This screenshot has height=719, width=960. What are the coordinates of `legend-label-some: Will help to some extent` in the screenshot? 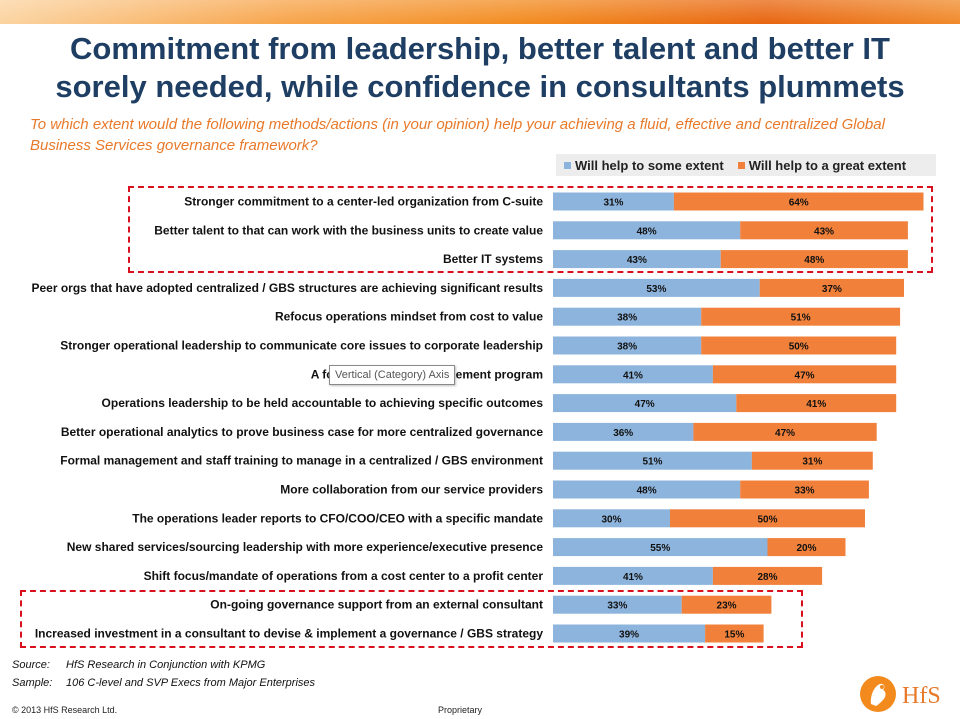 It's located at (649, 165).